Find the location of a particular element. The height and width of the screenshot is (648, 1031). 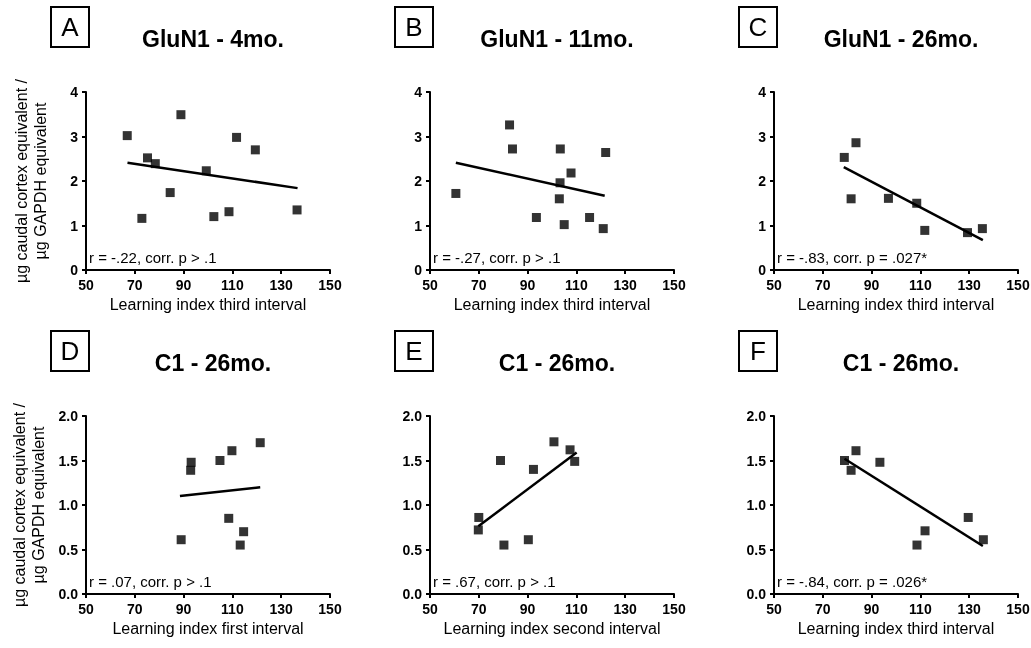

annotation: r = -.84, corr. p = .026* is located at coordinates (852, 581).